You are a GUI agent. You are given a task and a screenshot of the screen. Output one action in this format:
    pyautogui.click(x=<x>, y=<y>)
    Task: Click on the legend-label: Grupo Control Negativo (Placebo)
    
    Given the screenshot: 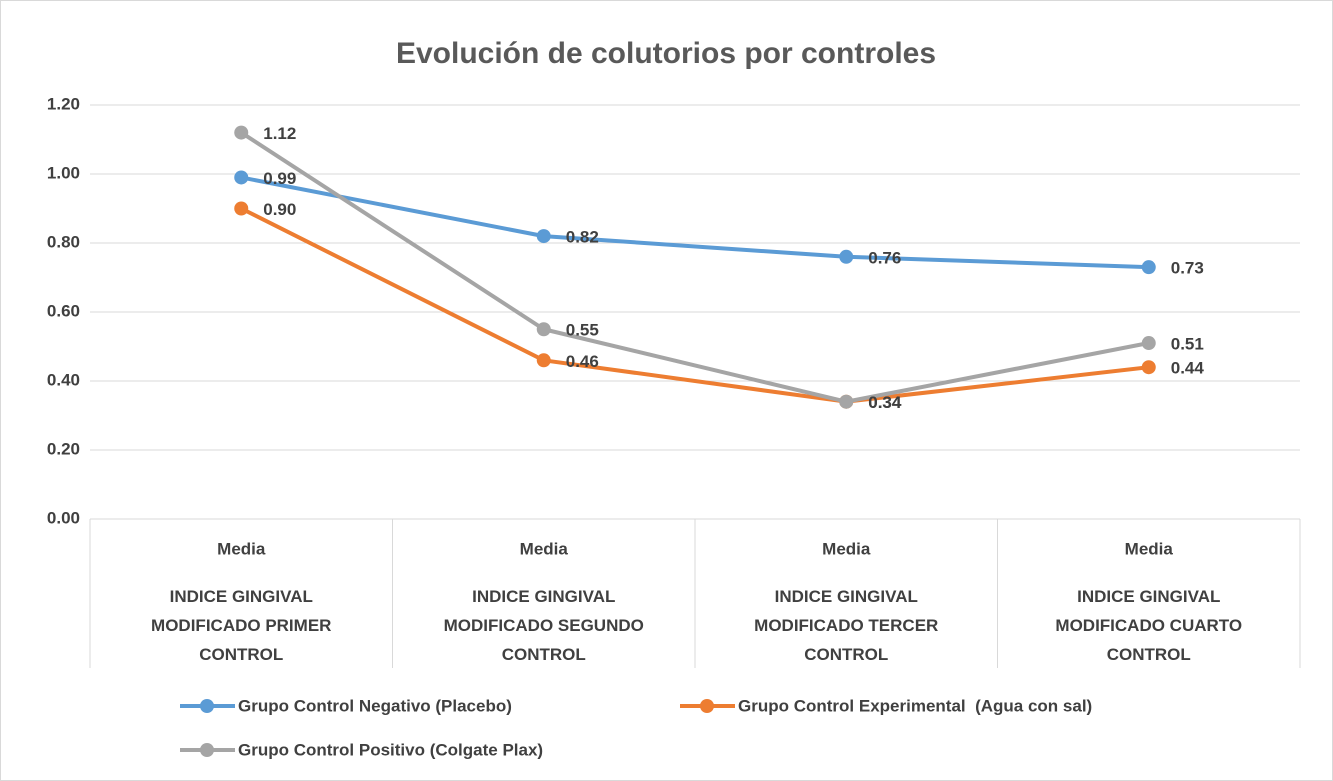 What is the action you would take?
    pyautogui.click(x=375, y=705)
    